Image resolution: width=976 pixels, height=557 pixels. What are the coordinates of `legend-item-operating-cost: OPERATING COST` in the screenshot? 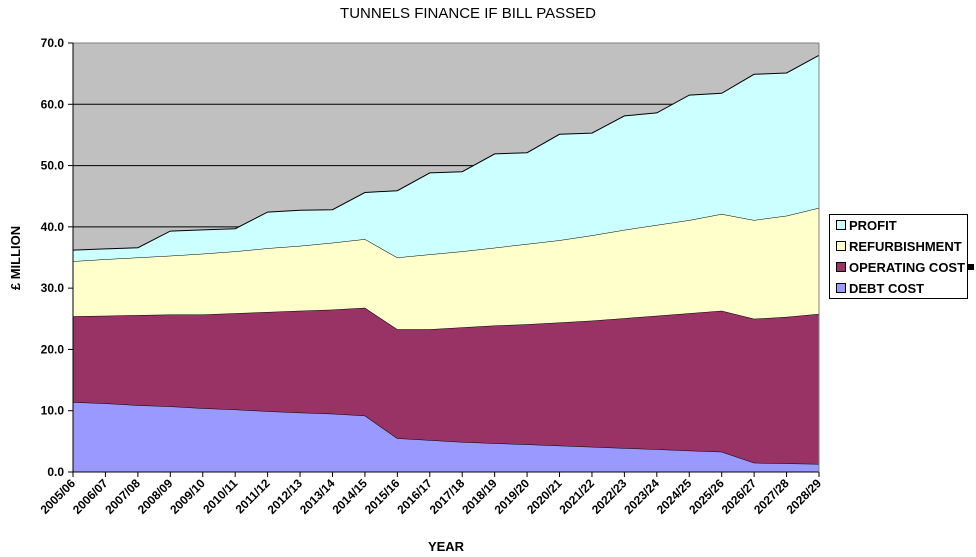 It's located at (900, 267).